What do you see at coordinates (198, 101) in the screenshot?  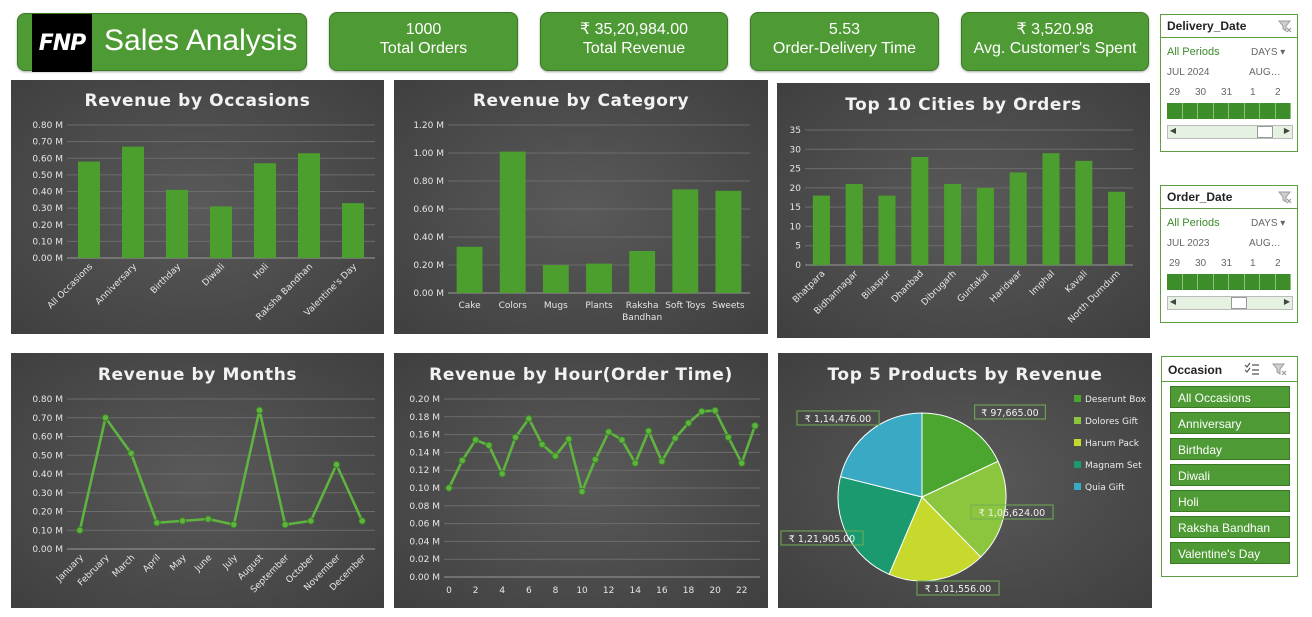 I see `chart-title: Revenue by Occasions` at bounding box center [198, 101].